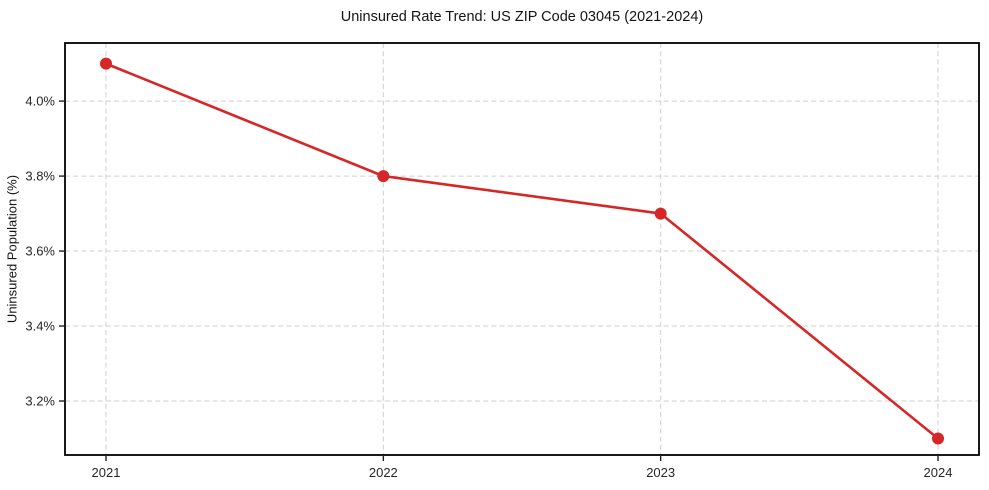 Image resolution: width=989 pixels, height=490 pixels. I want to click on x-tick-label: 2023, so click(660, 472).